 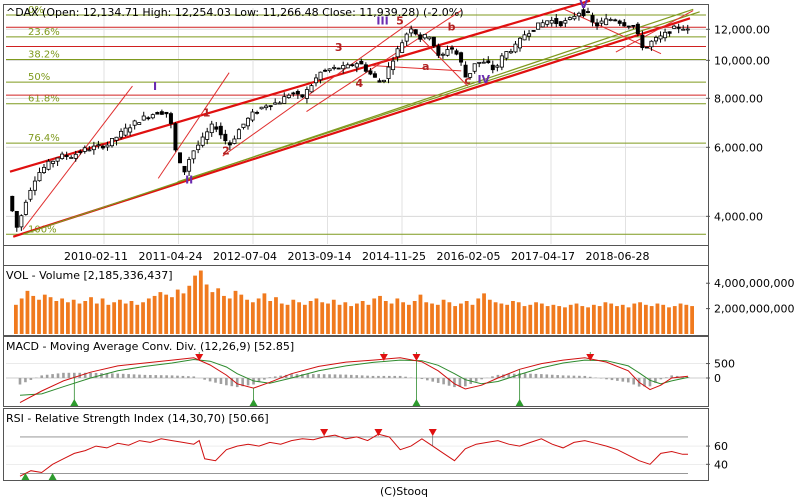 What do you see at coordinates (44, 138) in the screenshot?
I see `fibonacci-label: 76.4%` at bounding box center [44, 138].